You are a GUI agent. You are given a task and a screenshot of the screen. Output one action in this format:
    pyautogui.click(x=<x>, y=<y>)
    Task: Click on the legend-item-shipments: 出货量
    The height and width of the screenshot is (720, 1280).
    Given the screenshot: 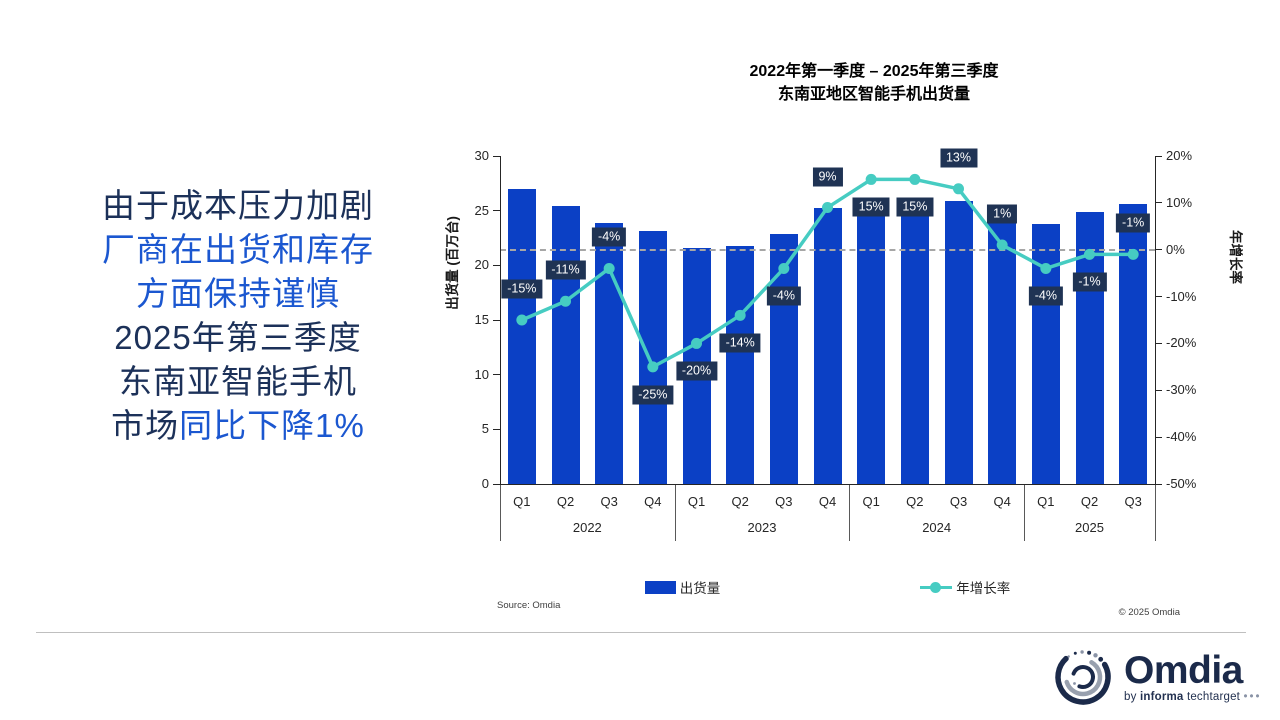 What is the action you would take?
    pyautogui.click(x=682, y=587)
    